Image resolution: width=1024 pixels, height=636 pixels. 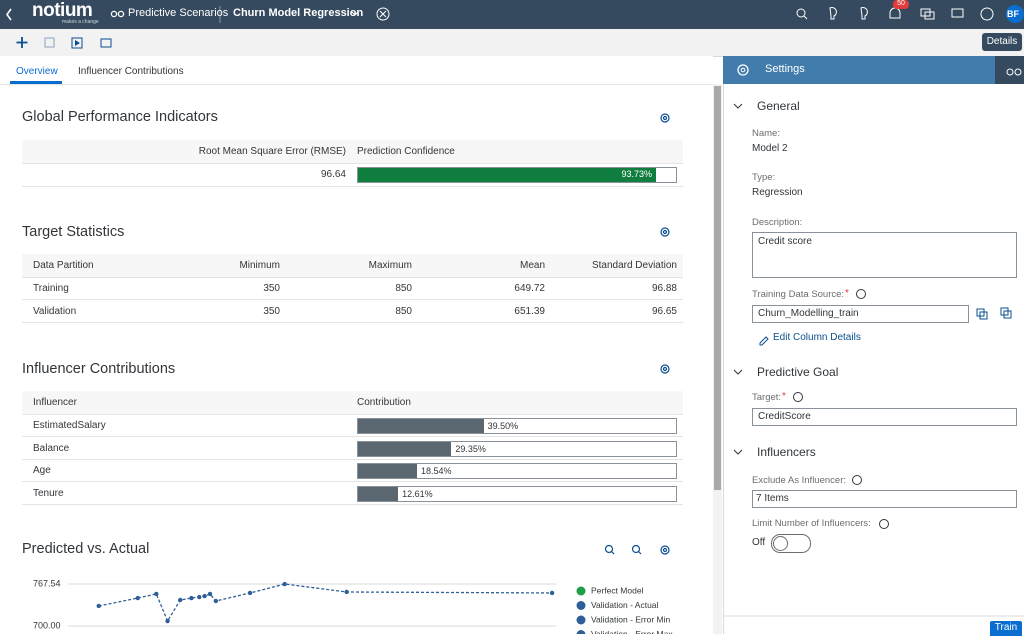 What do you see at coordinates (625, 605) in the screenshot?
I see `legend-label: Validation - Actual` at bounding box center [625, 605].